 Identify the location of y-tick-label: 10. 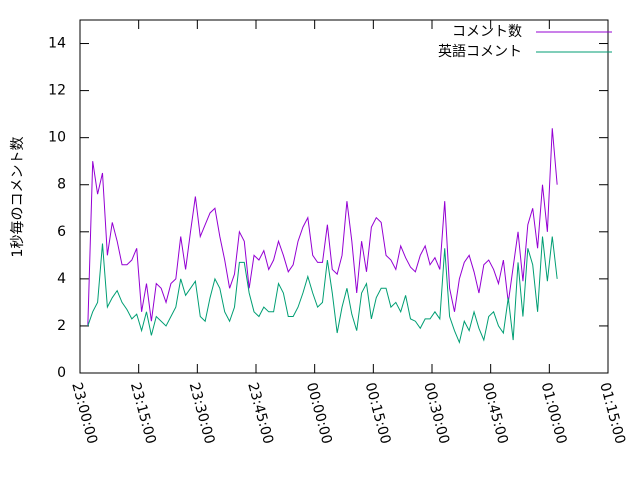
(57, 138).